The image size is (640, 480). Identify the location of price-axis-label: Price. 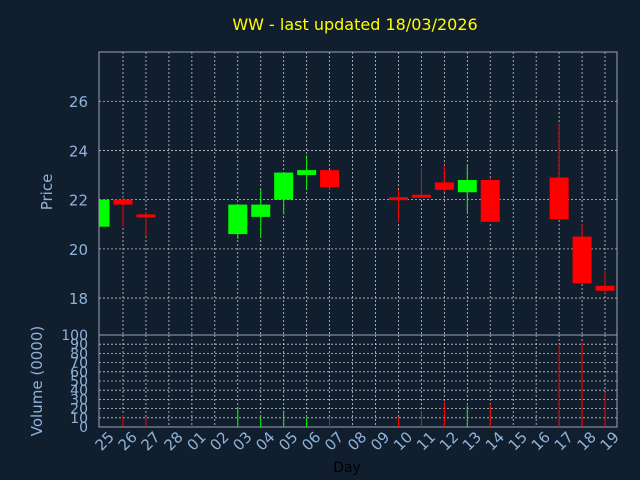
(47, 192).